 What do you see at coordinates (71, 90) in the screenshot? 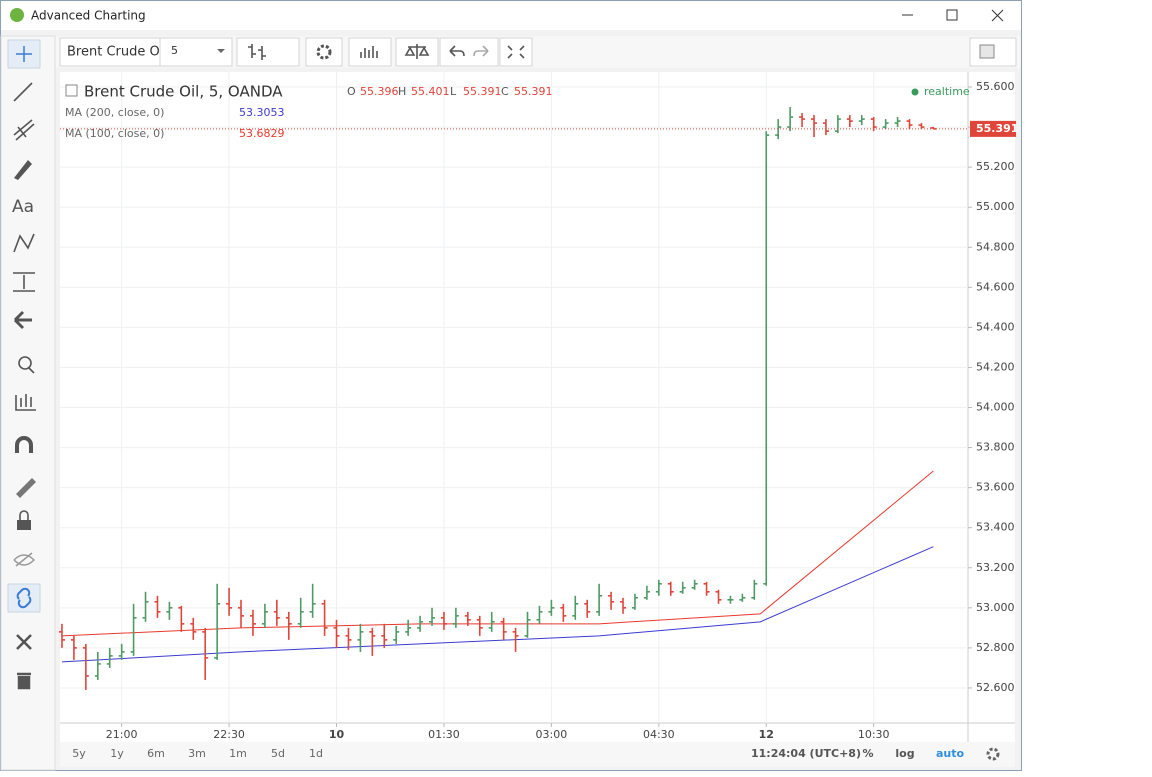
I see `legend-collapse` at bounding box center [71, 90].